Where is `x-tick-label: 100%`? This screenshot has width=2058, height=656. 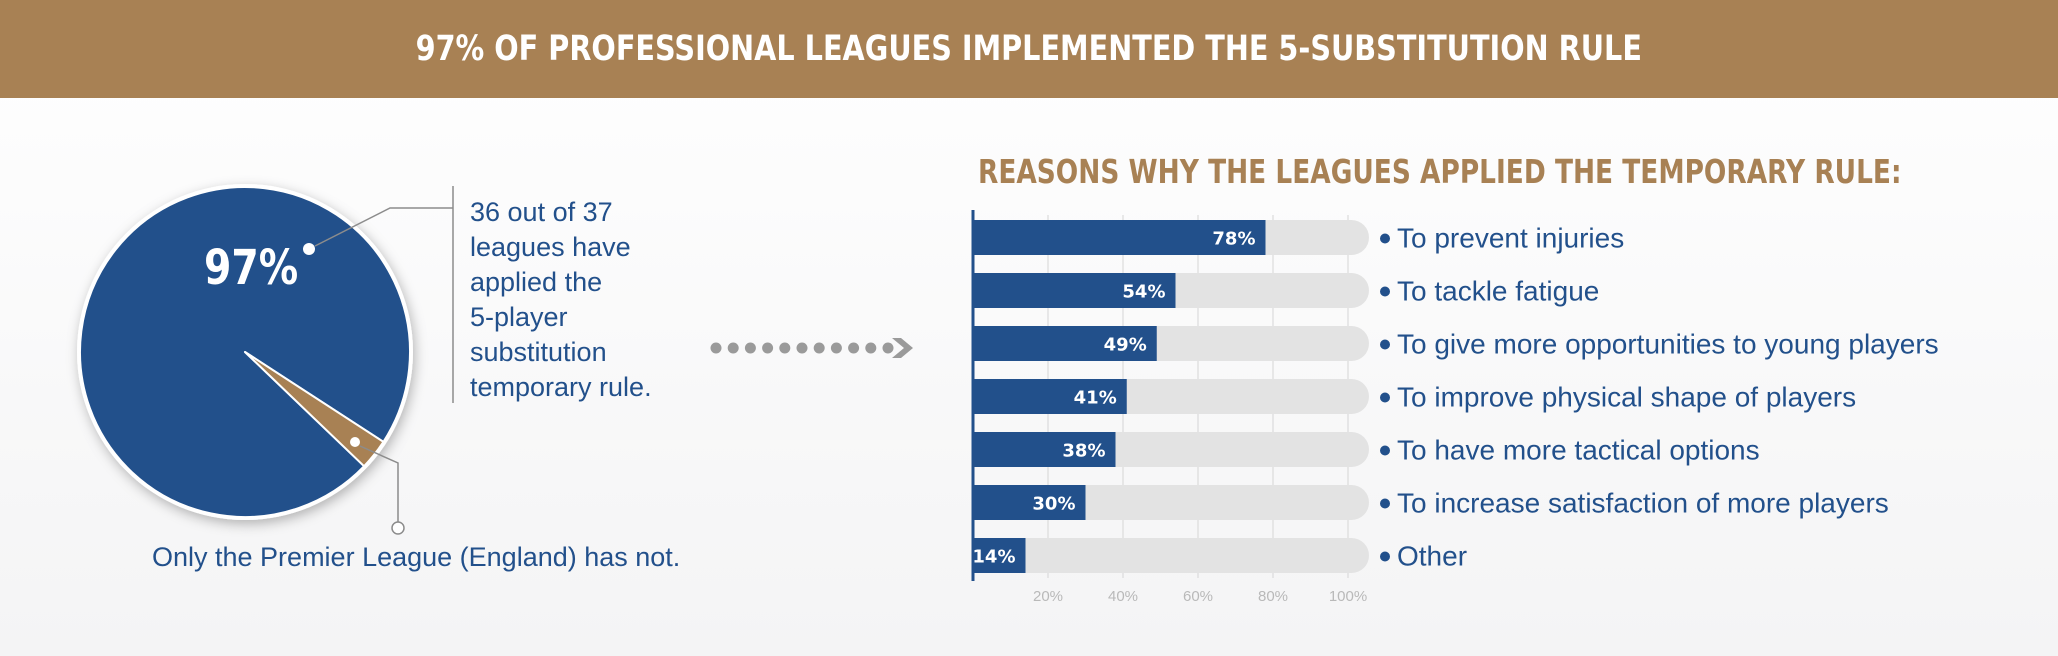
x-tick-label: 100% is located at coordinates (1348, 596).